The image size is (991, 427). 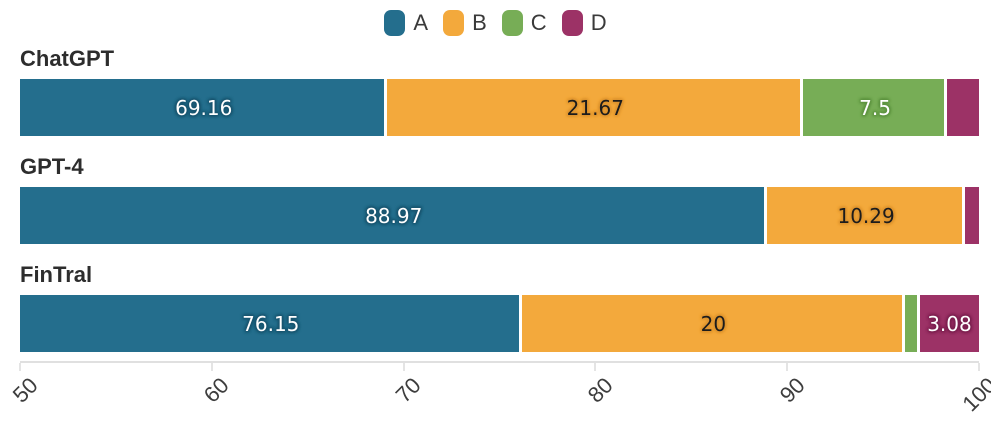 What do you see at coordinates (538, 22) in the screenshot?
I see `legend-label: C` at bounding box center [538, 22].